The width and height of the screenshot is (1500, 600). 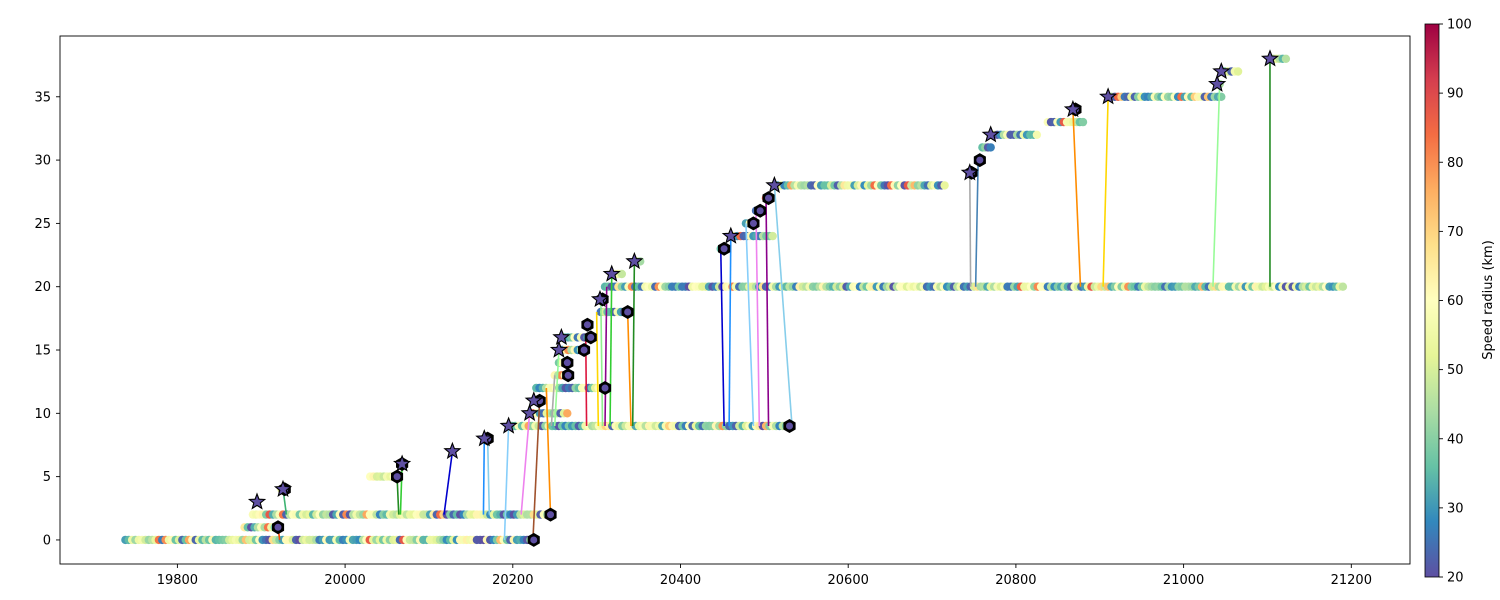 I want to click on x-tick-label: 20400, so click(x=680, y=580).